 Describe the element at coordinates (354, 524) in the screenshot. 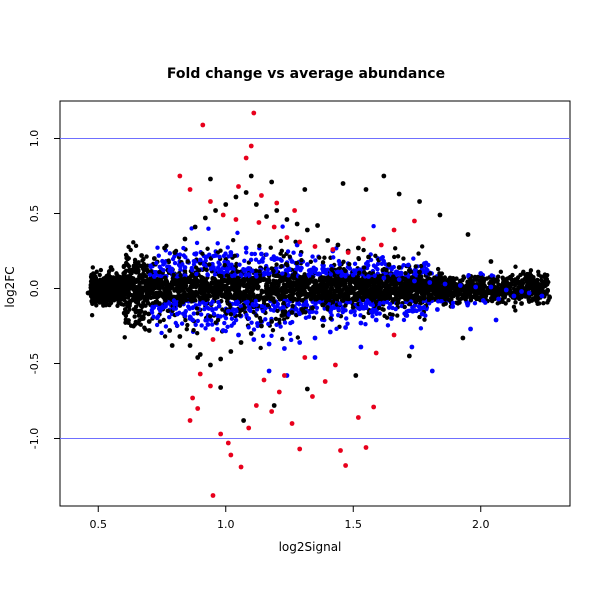

I see `x-tick-label-2: 1.5` at that location.